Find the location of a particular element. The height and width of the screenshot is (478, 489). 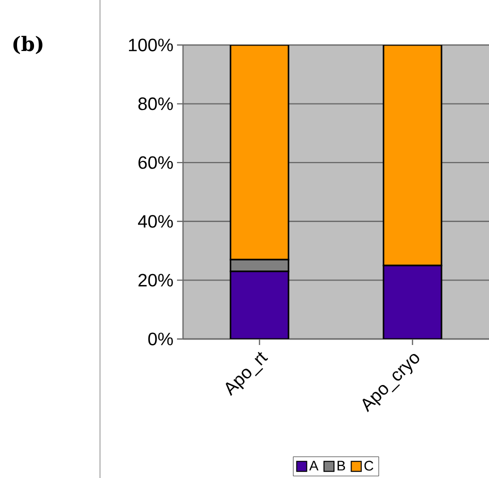

y-tick-label: 80% is located at coordinates (155, 103).